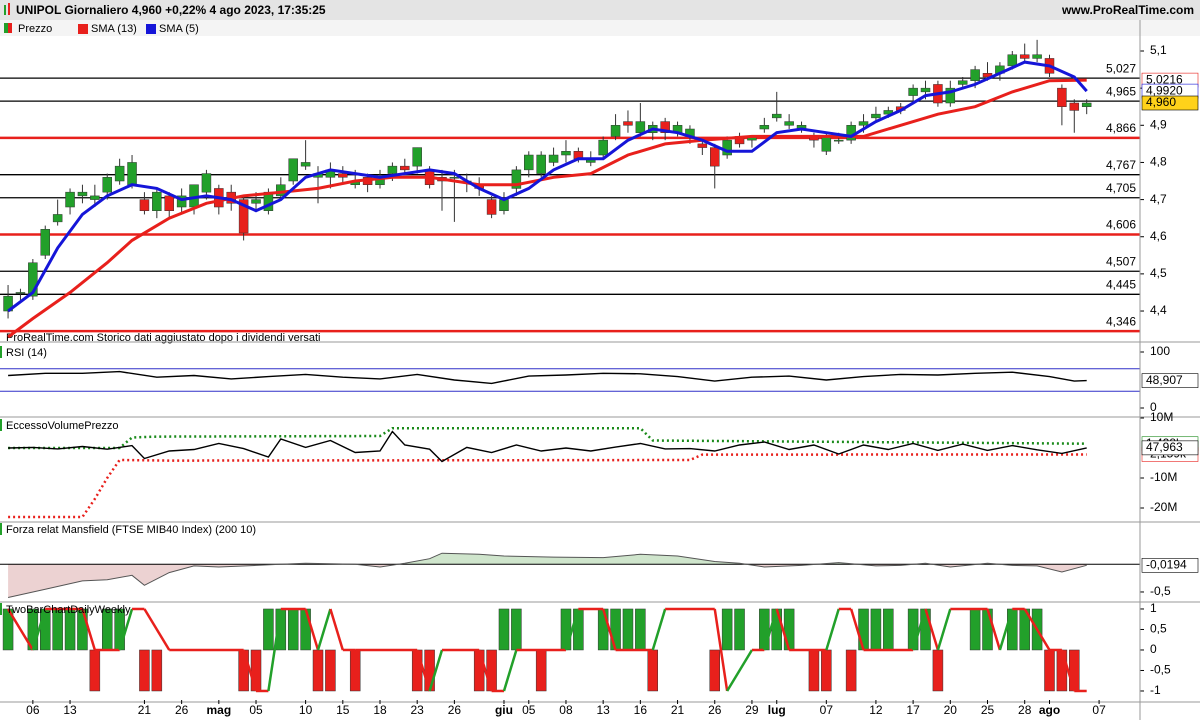 The height and width of the screenshot is (720, 1200). I want to click on y-tick-label: 0,5, so click(1158, 629).